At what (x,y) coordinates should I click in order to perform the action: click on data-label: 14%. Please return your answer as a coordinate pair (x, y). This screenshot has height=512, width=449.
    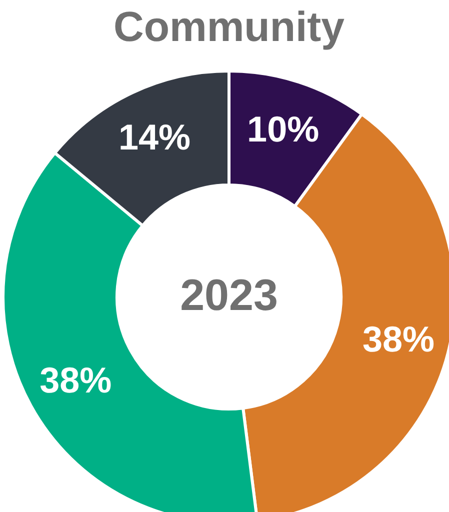
    Looking at the image, I should click on (154, 137).